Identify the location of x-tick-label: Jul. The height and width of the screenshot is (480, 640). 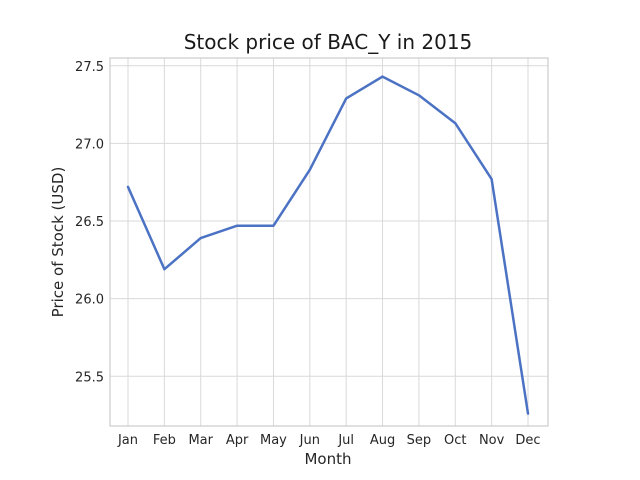
(345, 440).